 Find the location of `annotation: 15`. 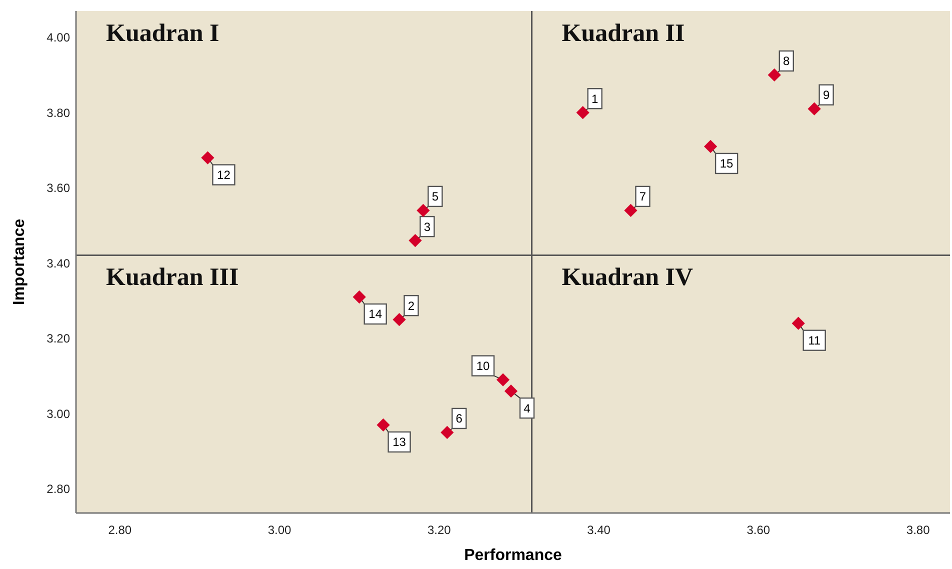

annotation: 15 is located at coordinates (727, 163).